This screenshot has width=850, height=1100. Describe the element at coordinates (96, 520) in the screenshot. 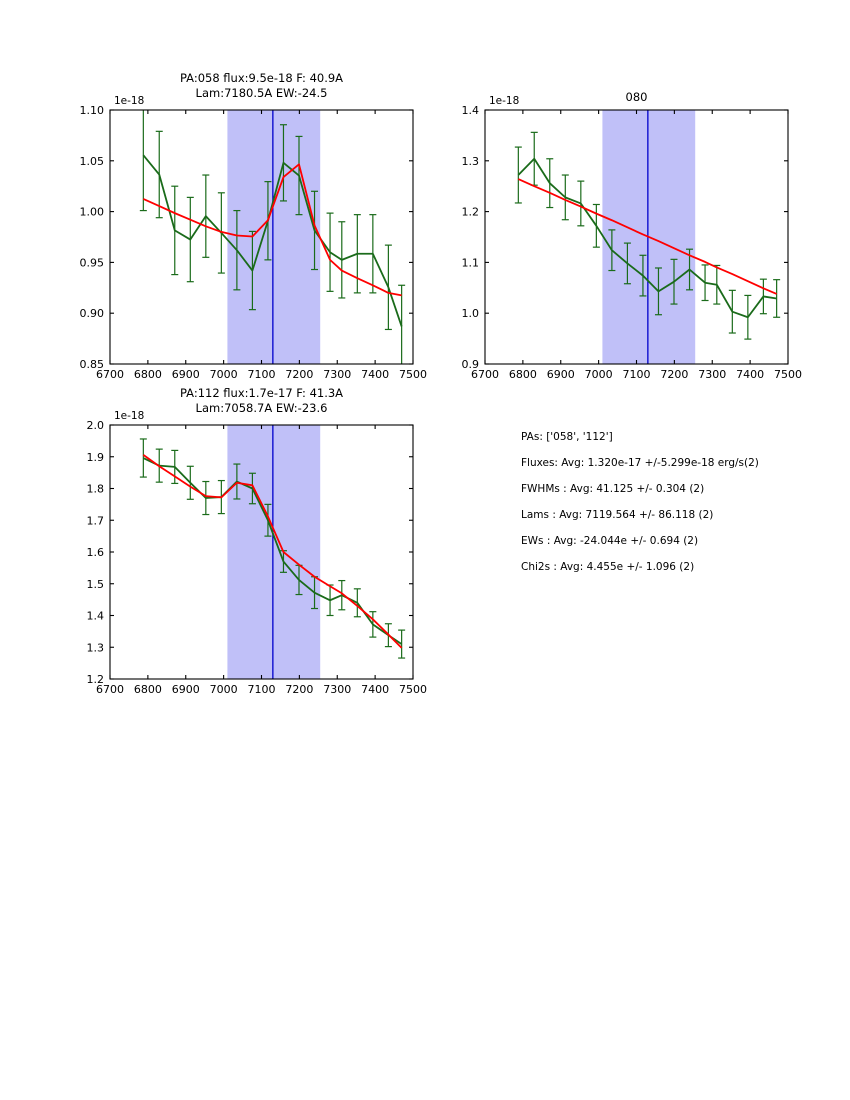

I see `y-tick-label: 1.7` at that location.